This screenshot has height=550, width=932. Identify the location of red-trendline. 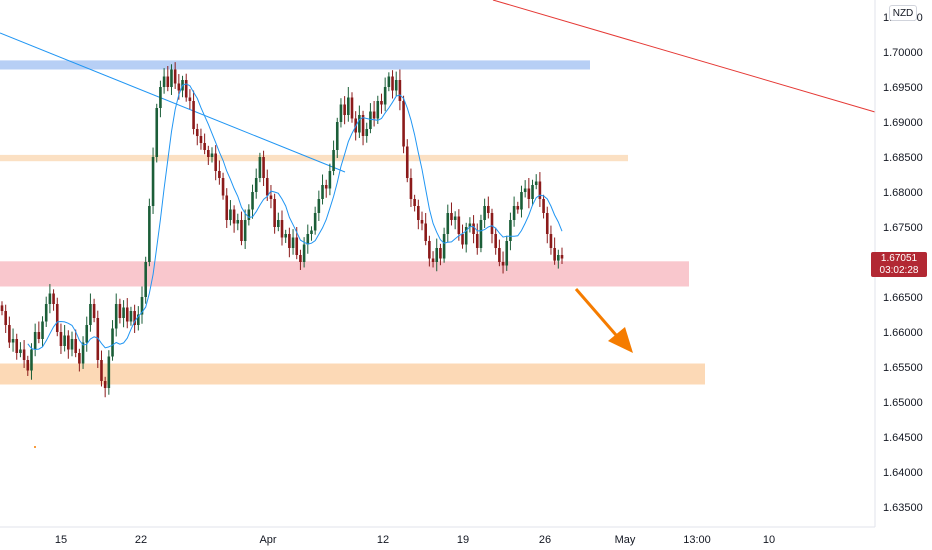
(684, 56).